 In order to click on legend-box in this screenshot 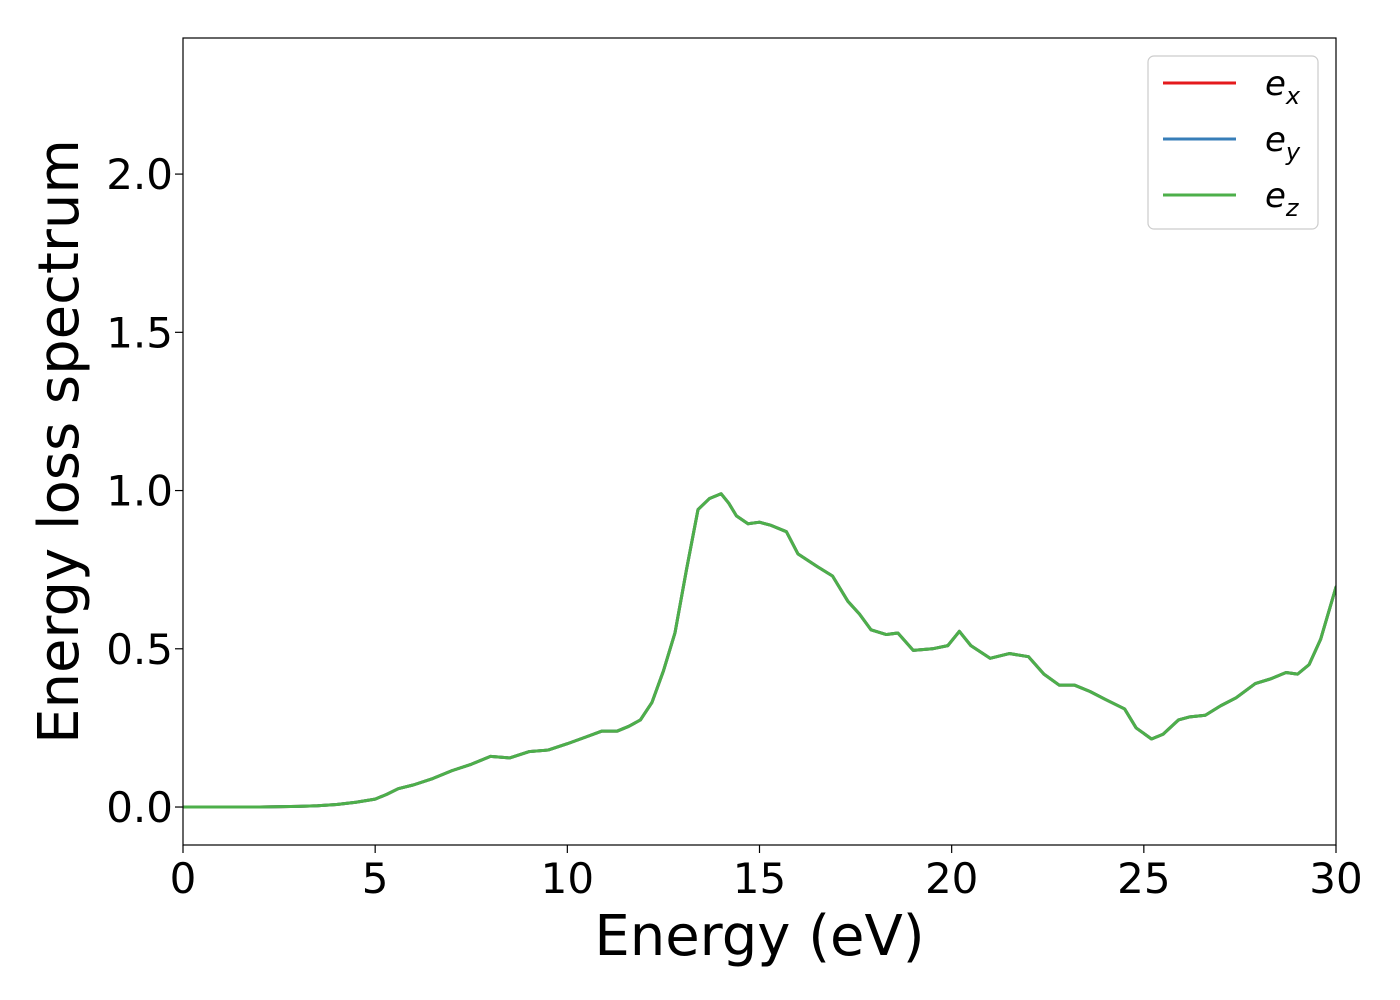, I will do `click(1233, 142)`.